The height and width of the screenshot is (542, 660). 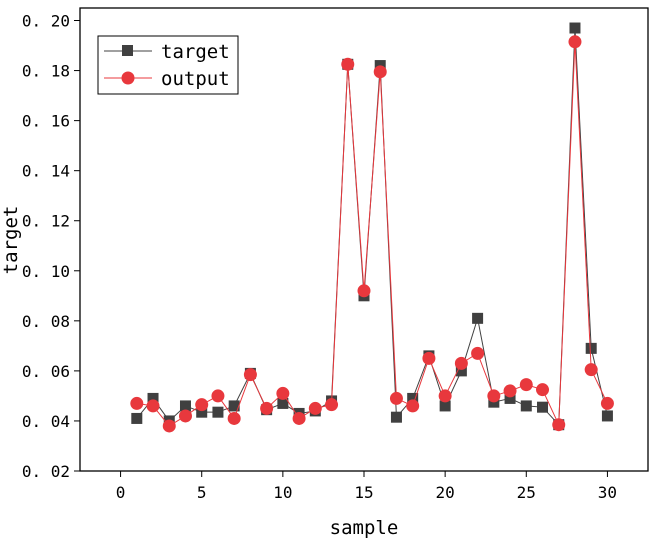 I want to click on x-tick-label: 25, so click(x=526, y=492).